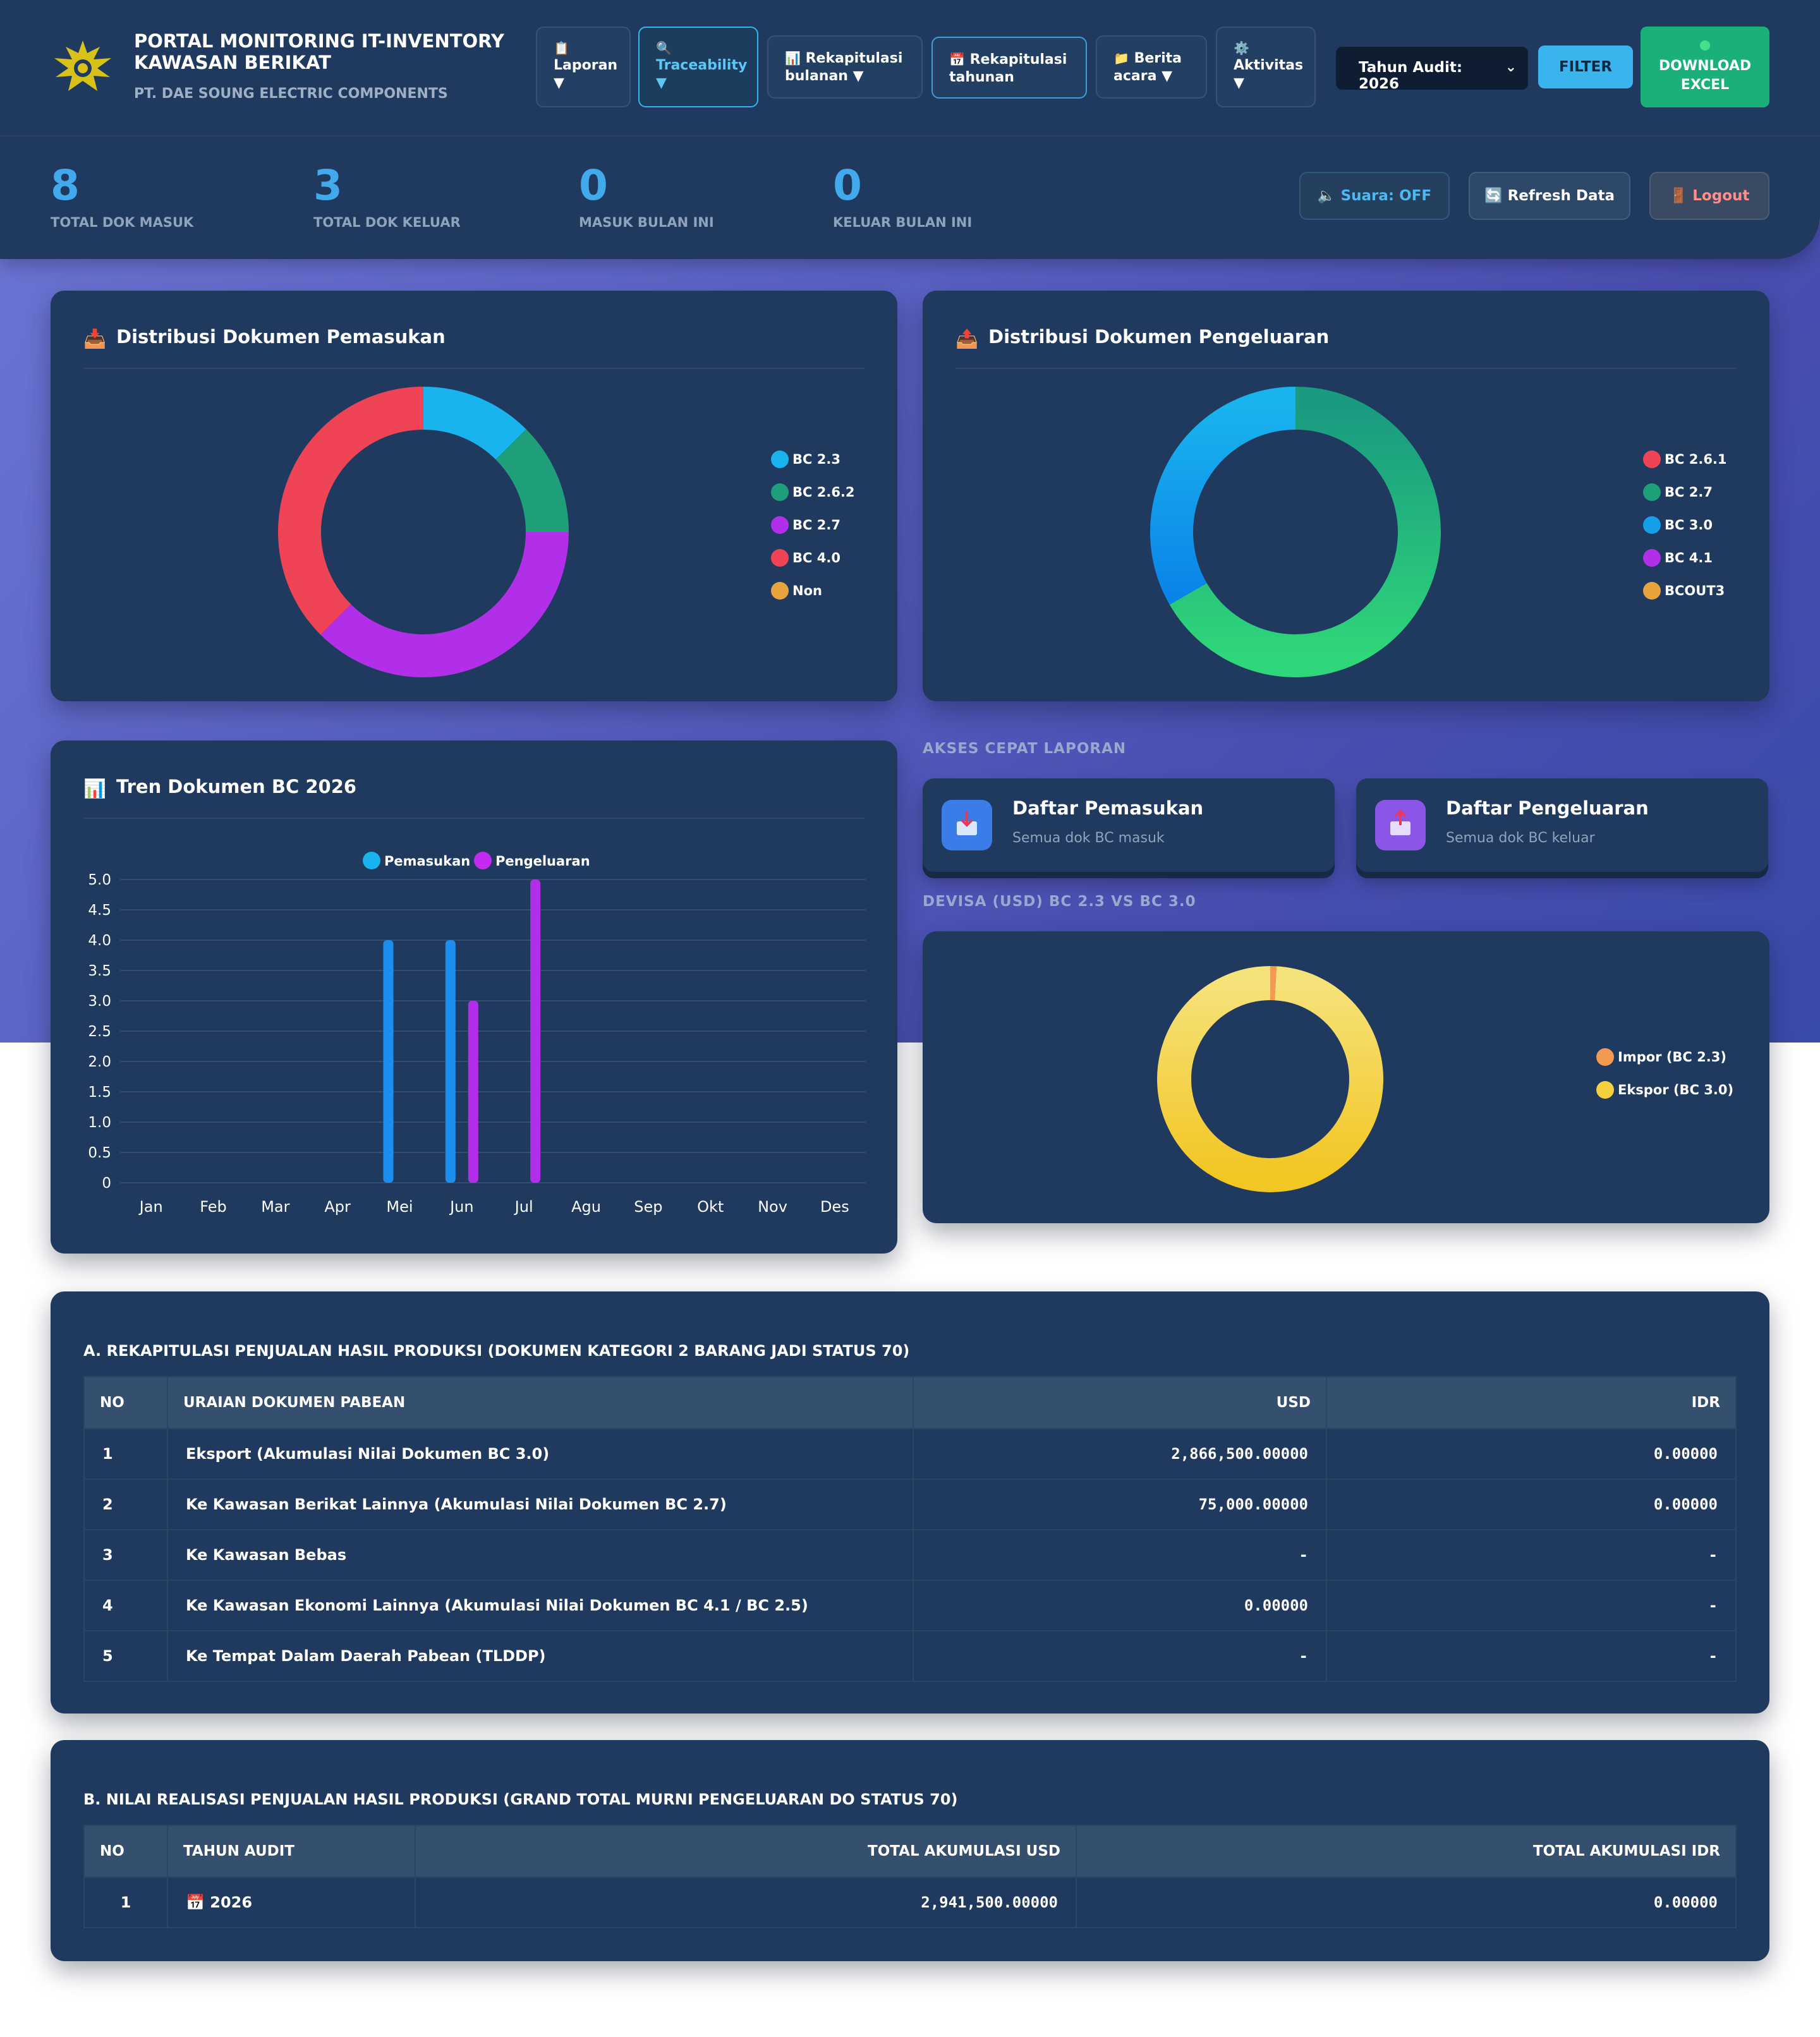 The width and height of the screenshot is (1820, 2037). What do you see at coordinates (82, 65) in the screenshot?
I see `customs-logo-icon` at bounding box center [82, 65].